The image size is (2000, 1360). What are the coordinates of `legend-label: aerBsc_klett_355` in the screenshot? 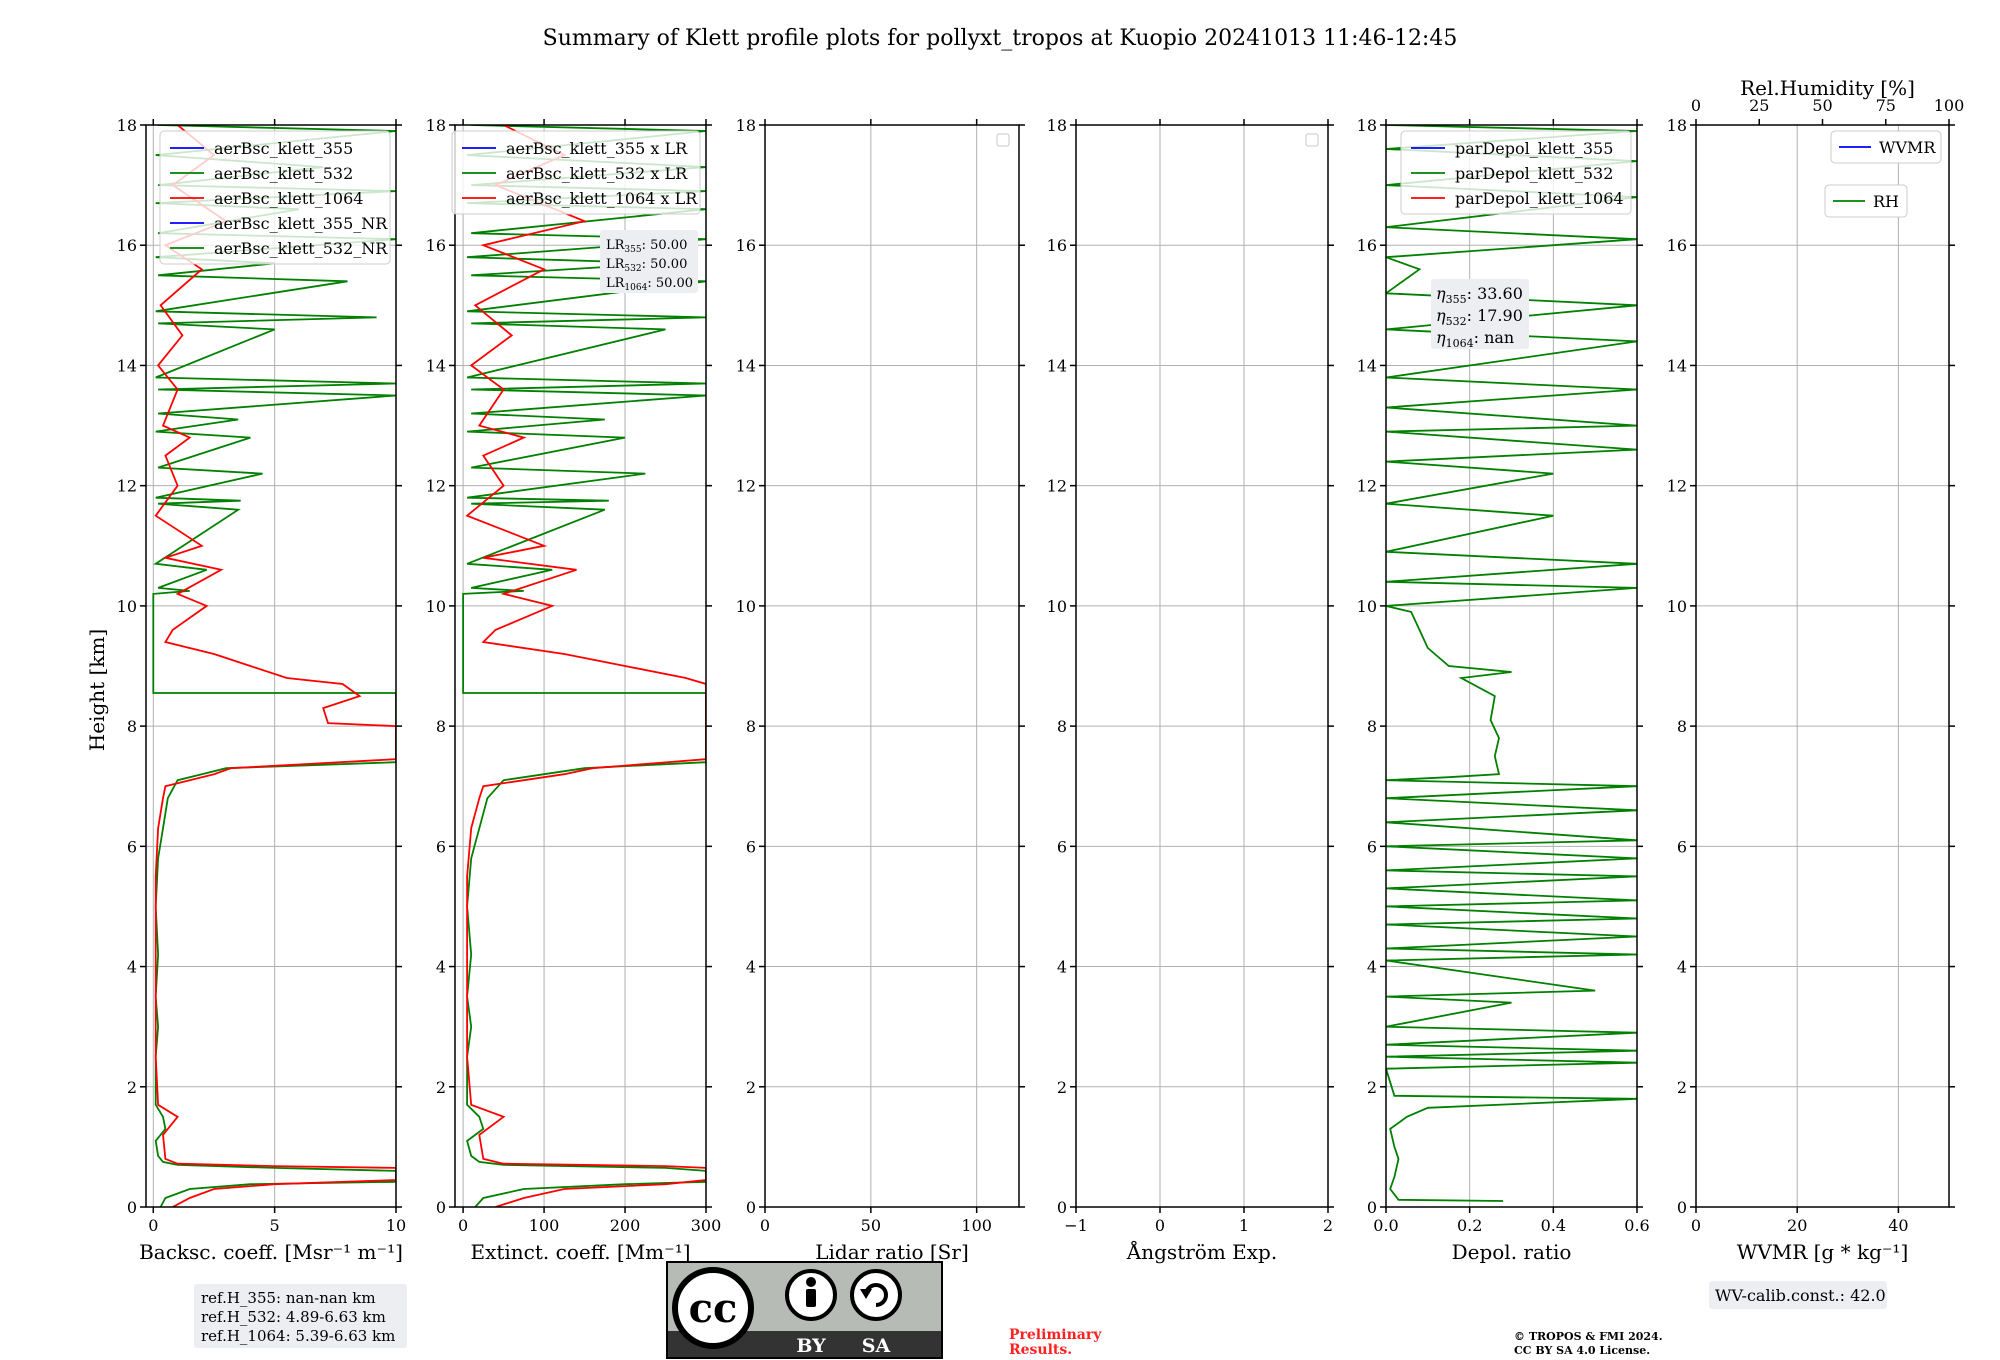 It's located at (283, 148).